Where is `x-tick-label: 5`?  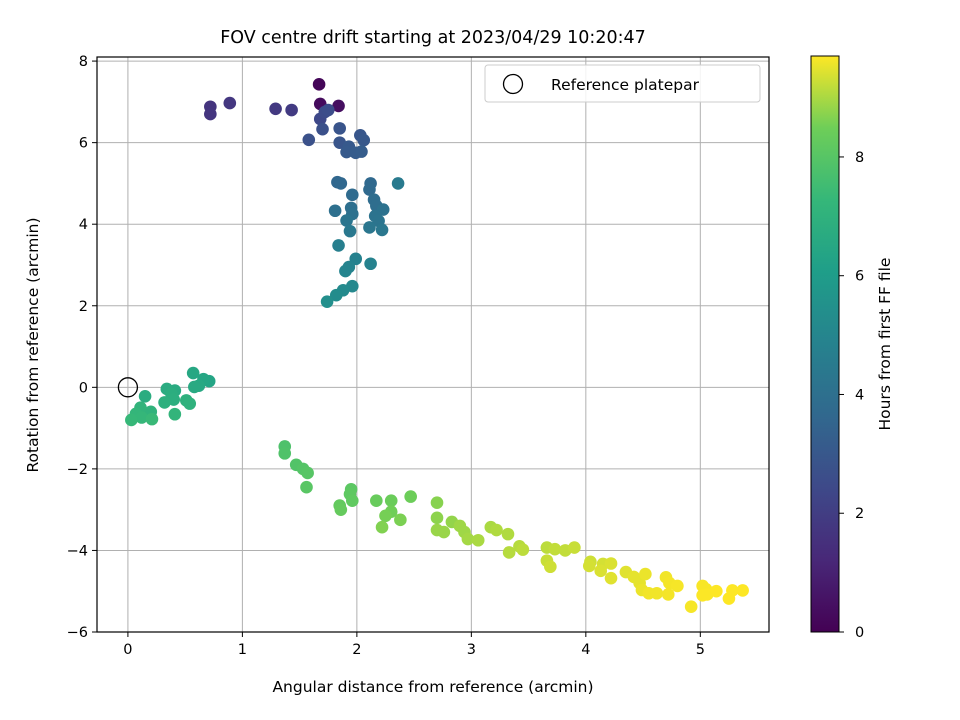
x-tick-label: 5 is located at coordinates (700, 650).